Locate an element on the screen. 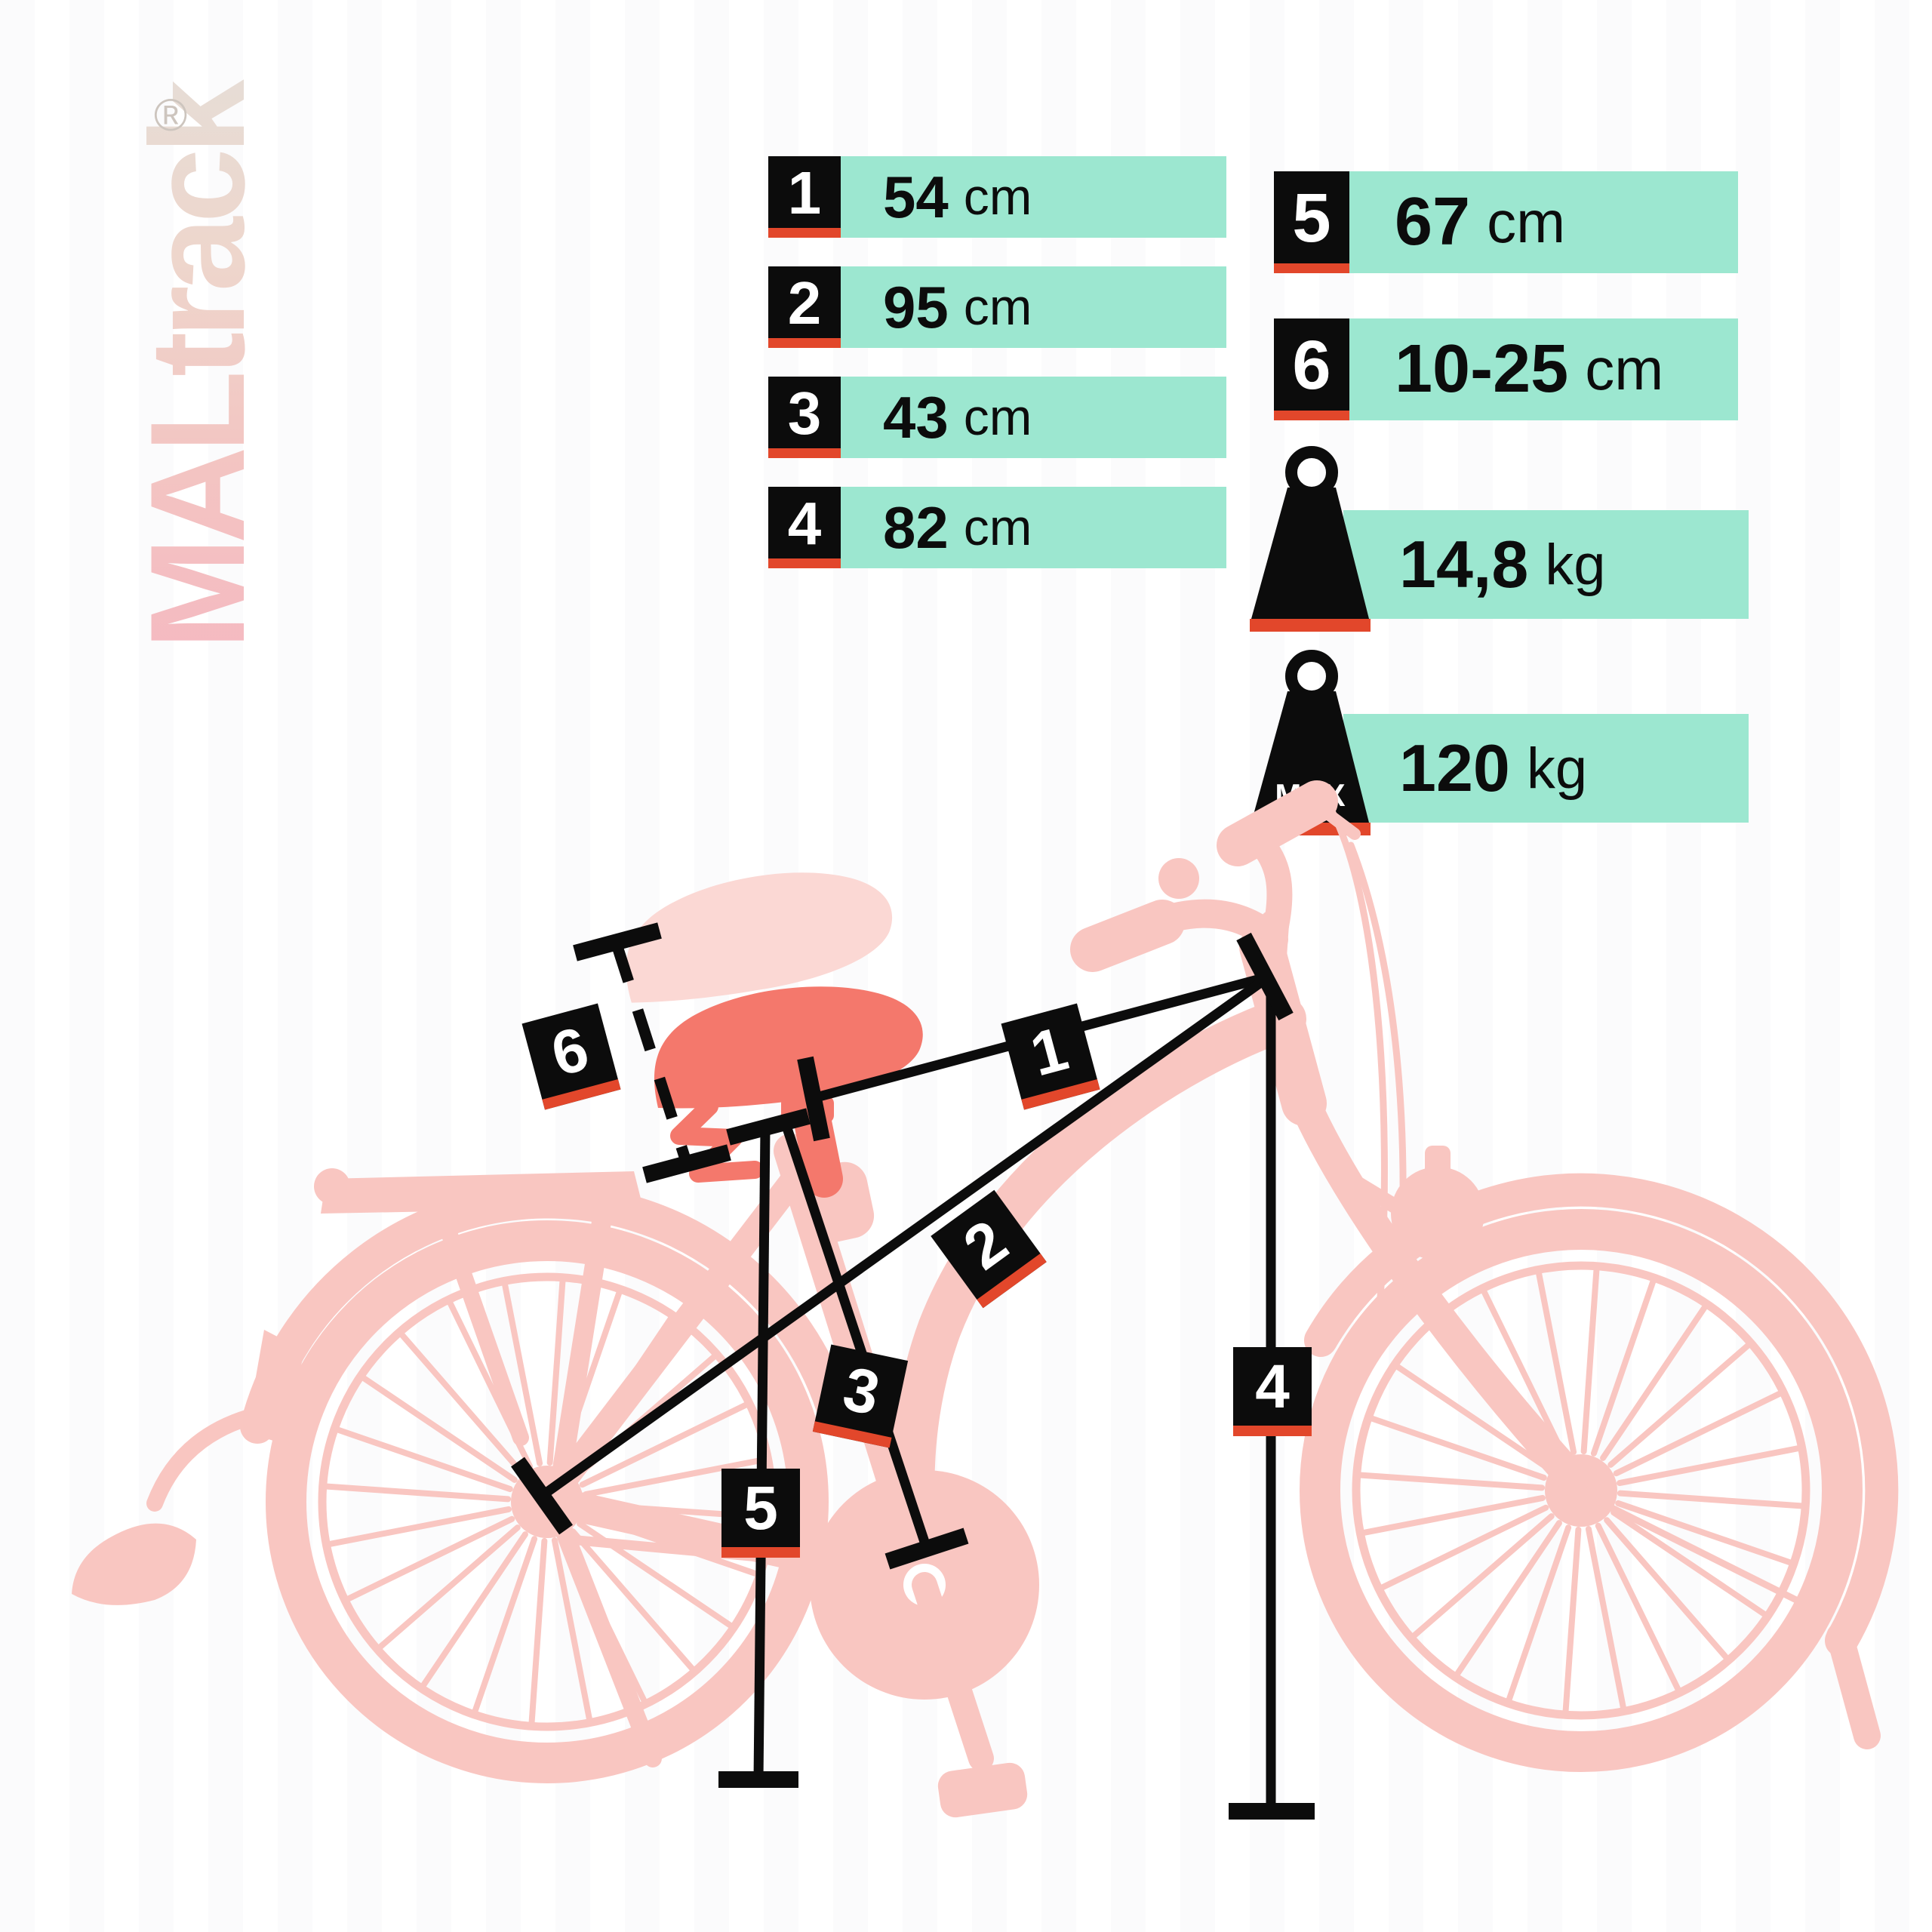 The width and height of the screenshot is (1932, 1932). spec-row-3: 3 43 cm is located at coordinates (997, 417).